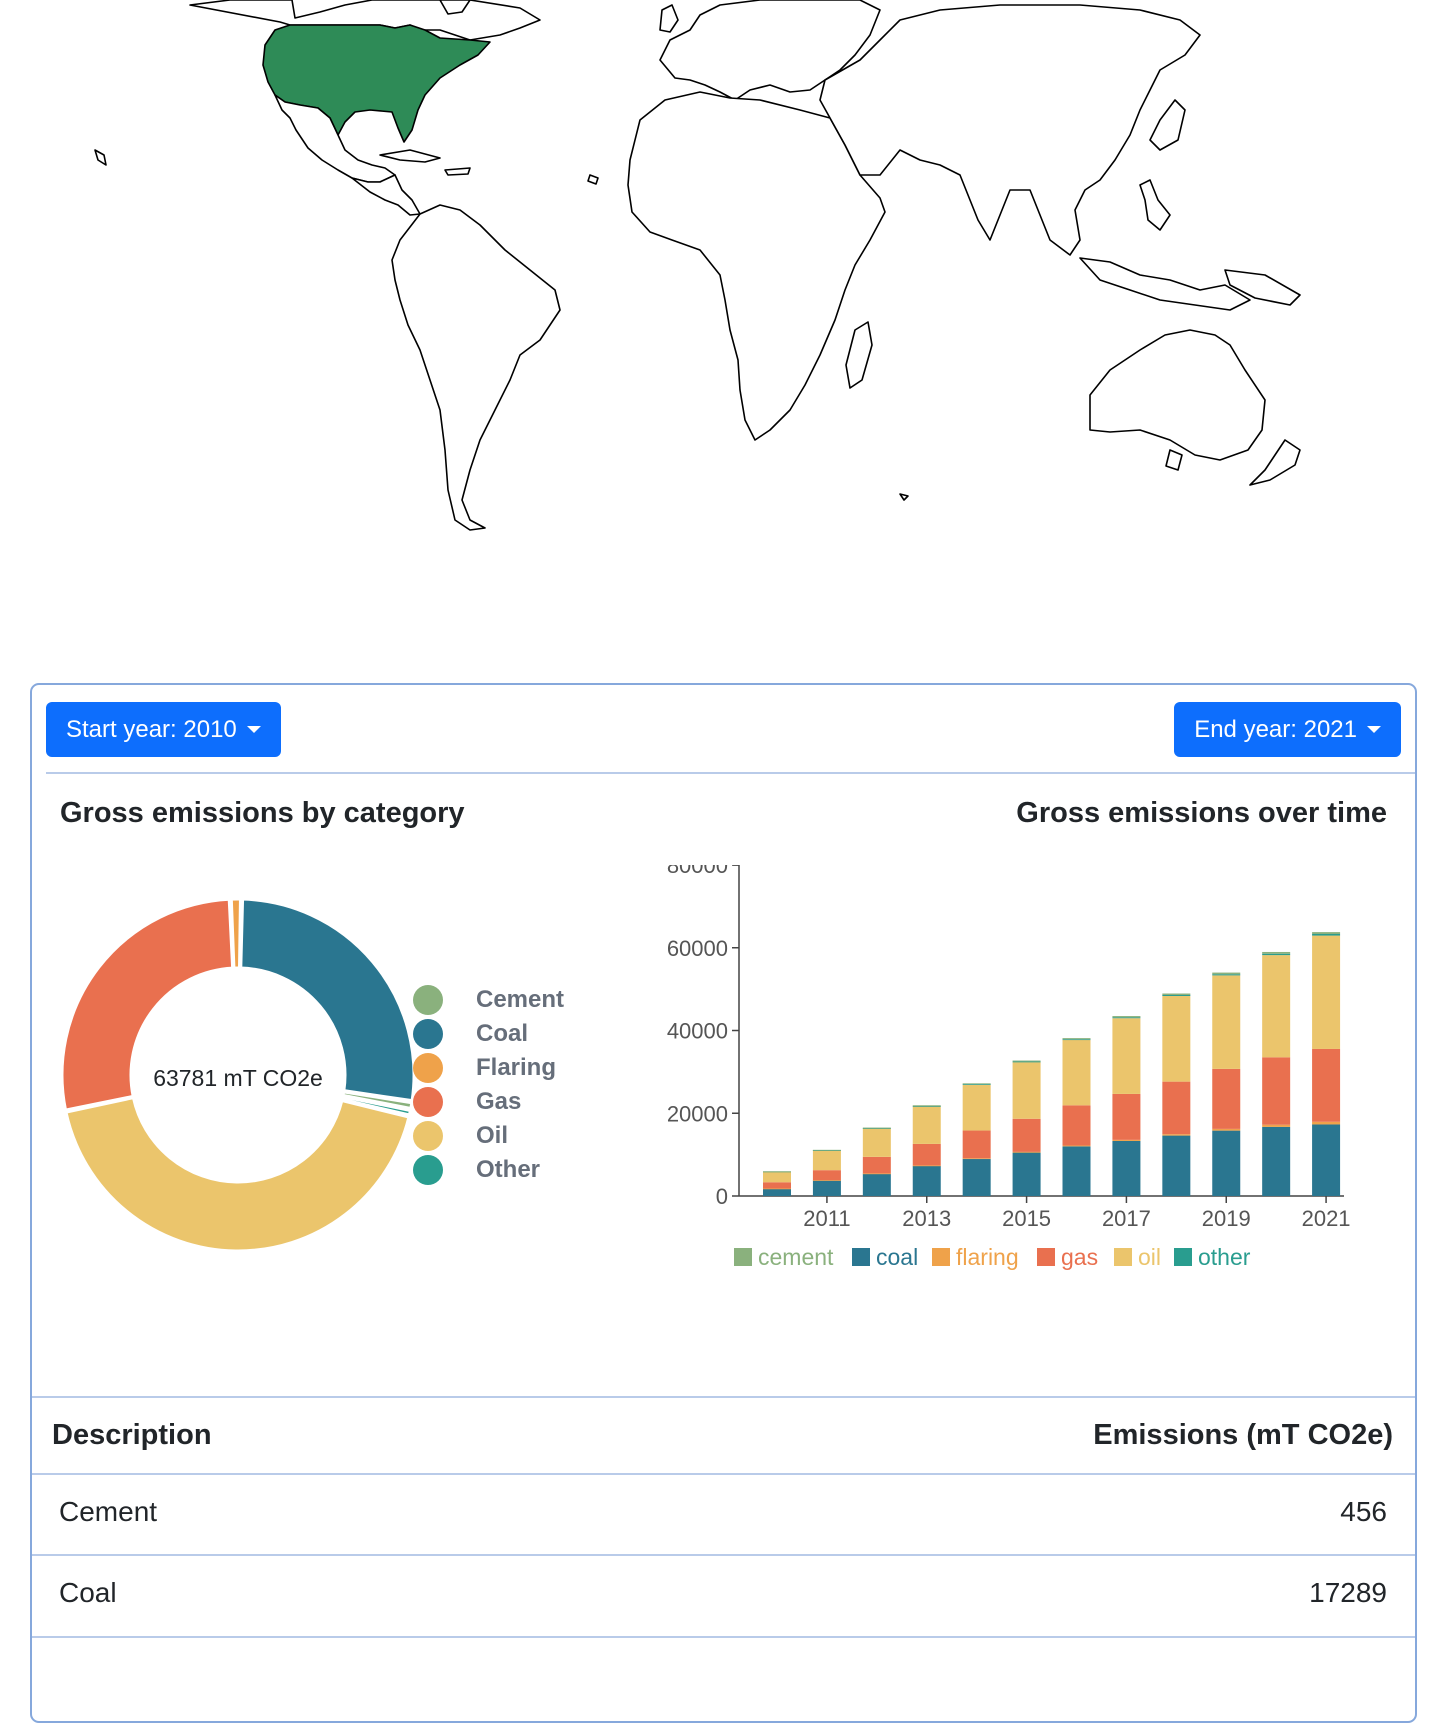 This screenshot has height=1723, width=1442. I want to click on bar-flaring-2015, so click(1026, 1152).